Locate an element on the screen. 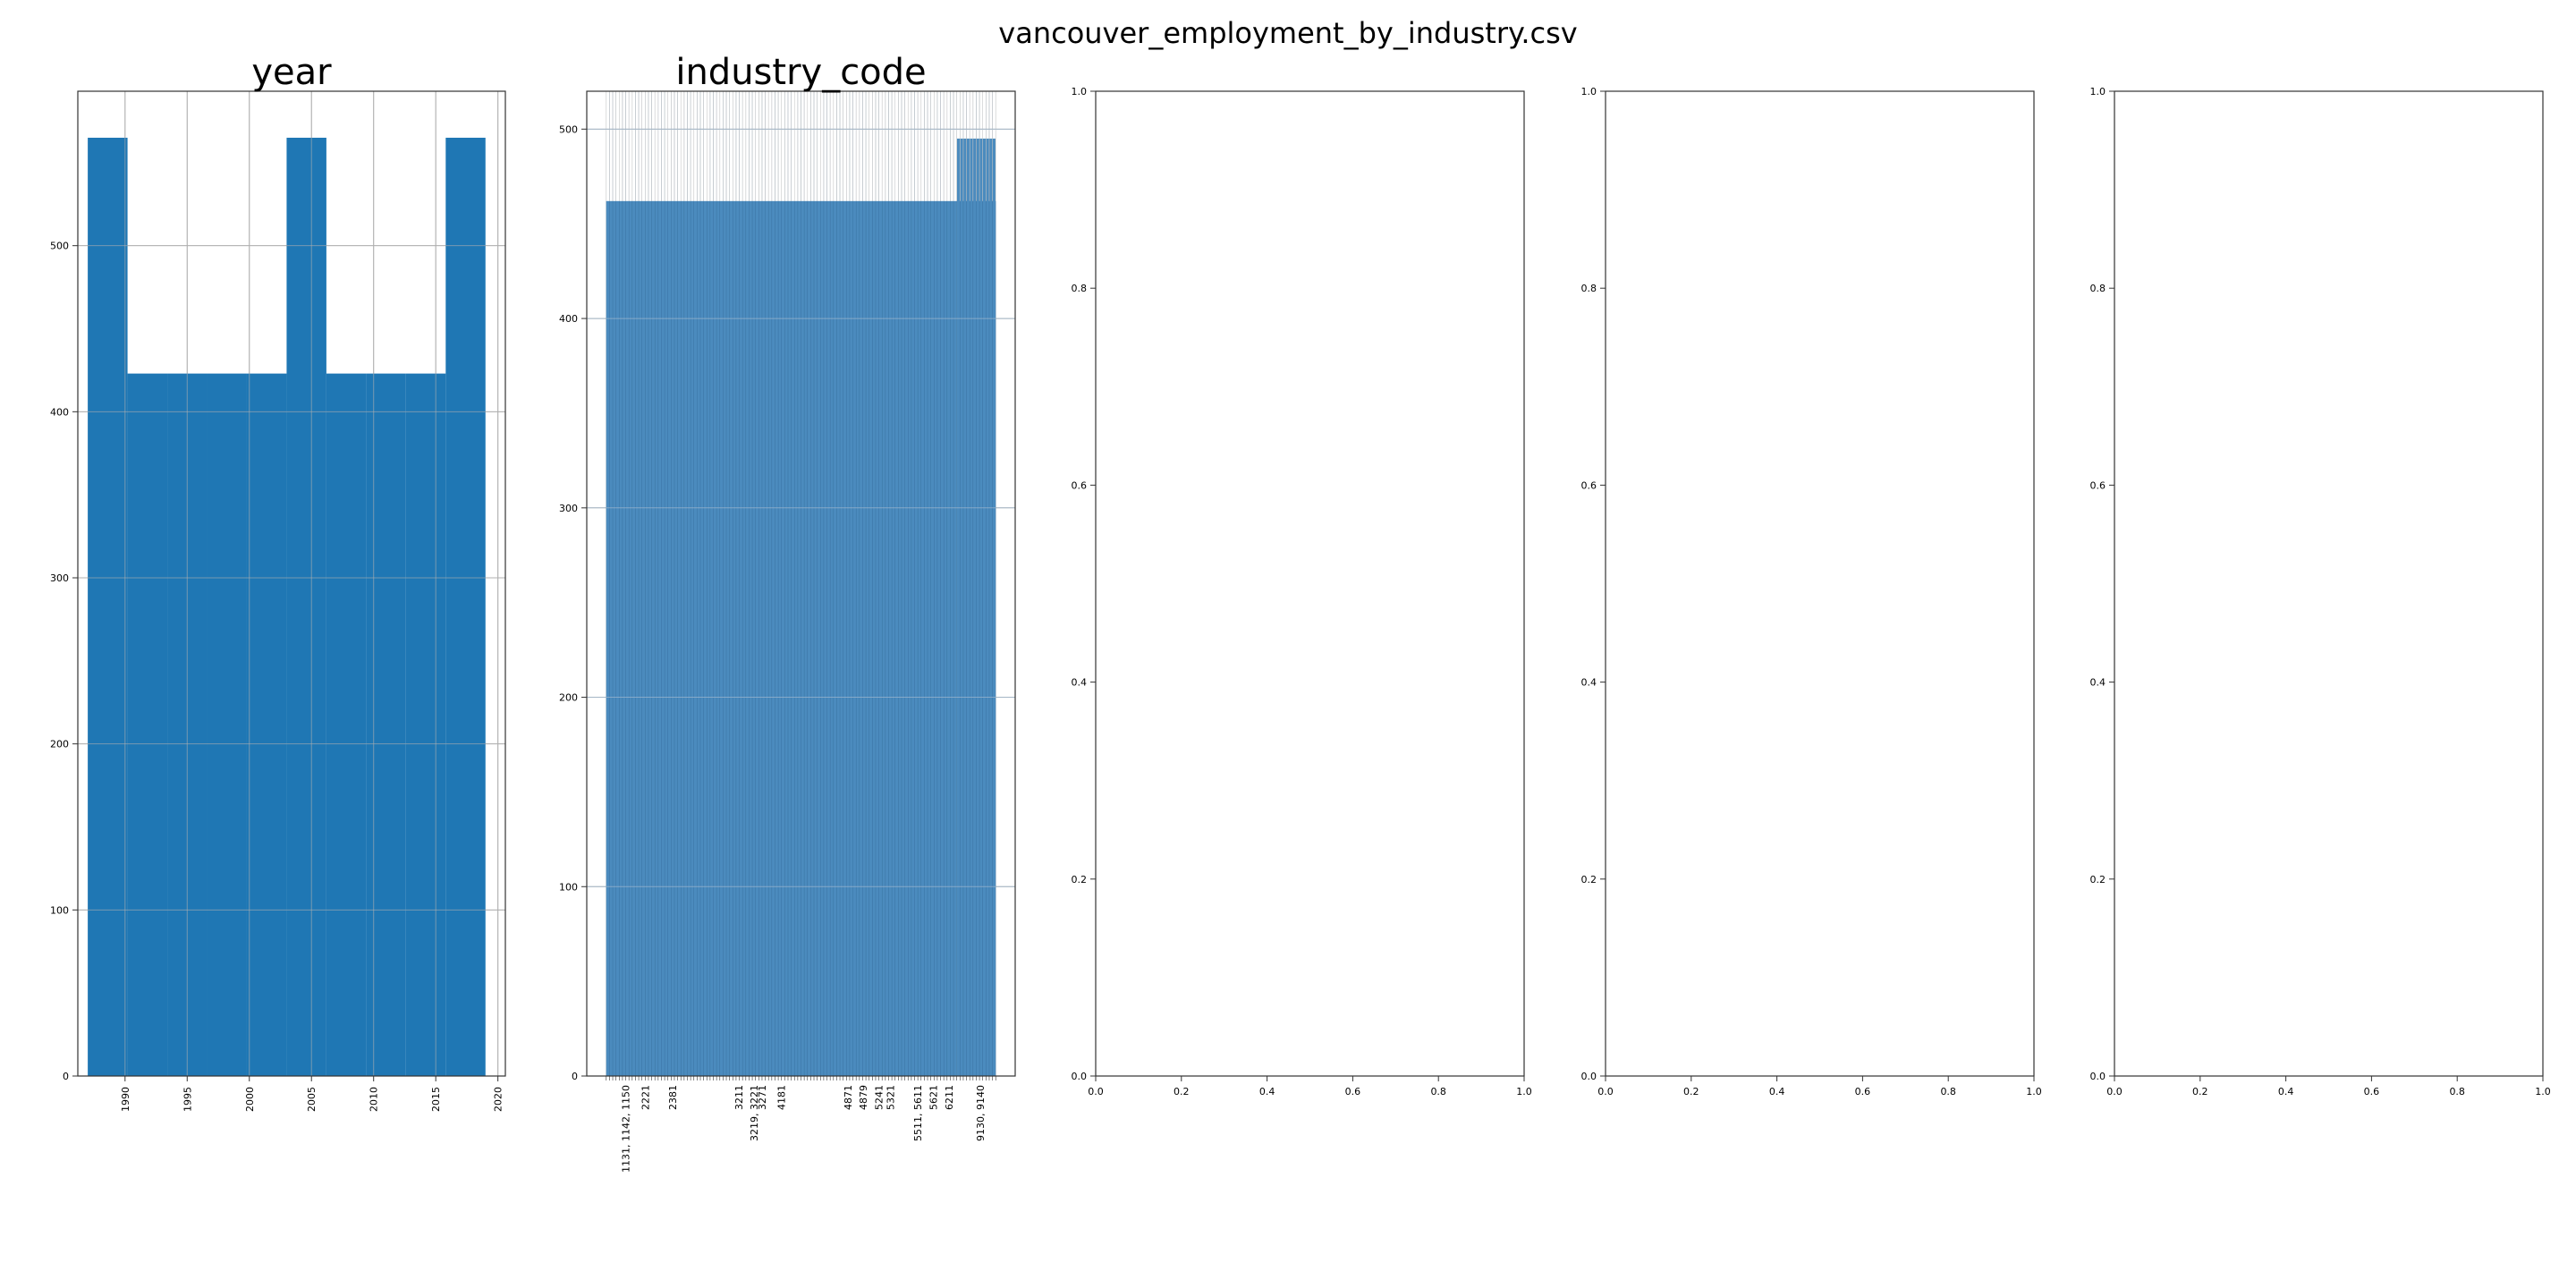 The image size is (2576, 1288). x-tick-label: 1131, 1142, 1150 is located at coordinates (626, 1129).